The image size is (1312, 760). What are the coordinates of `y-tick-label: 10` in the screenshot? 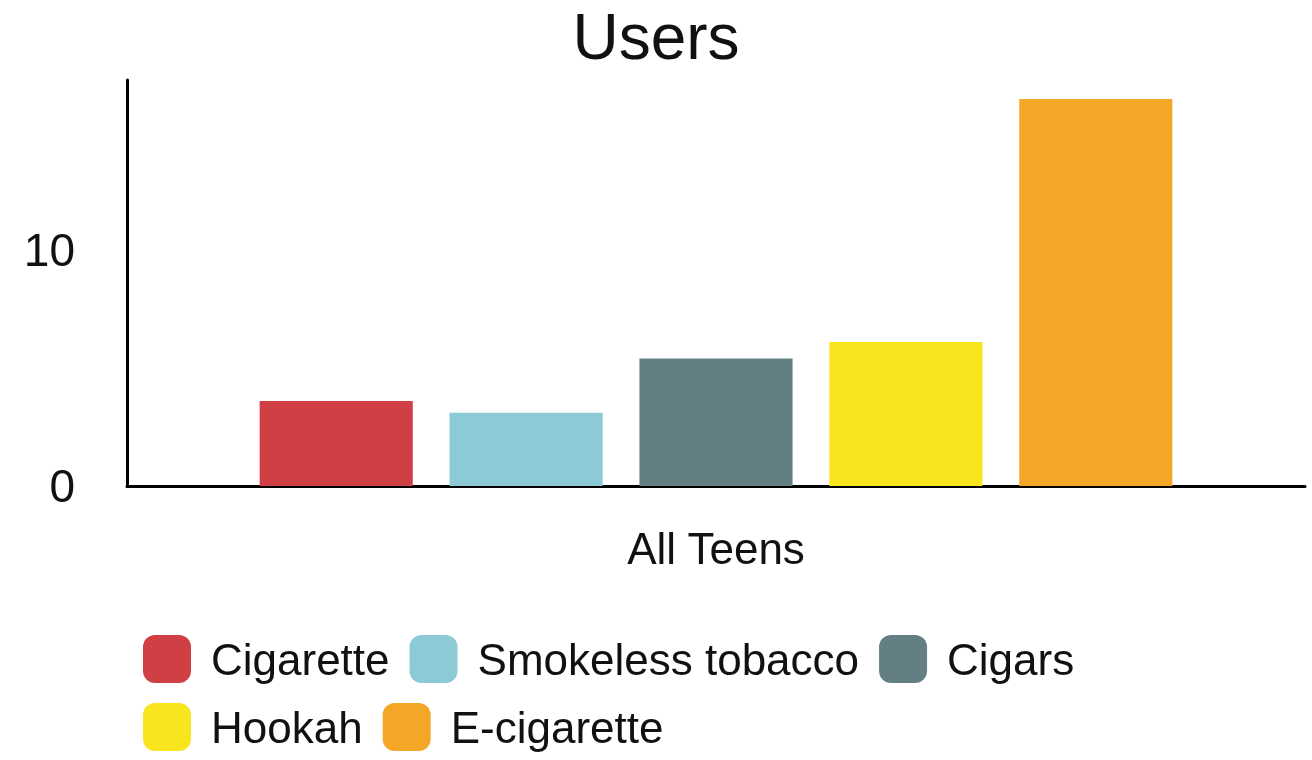 It's located at (49, 249).